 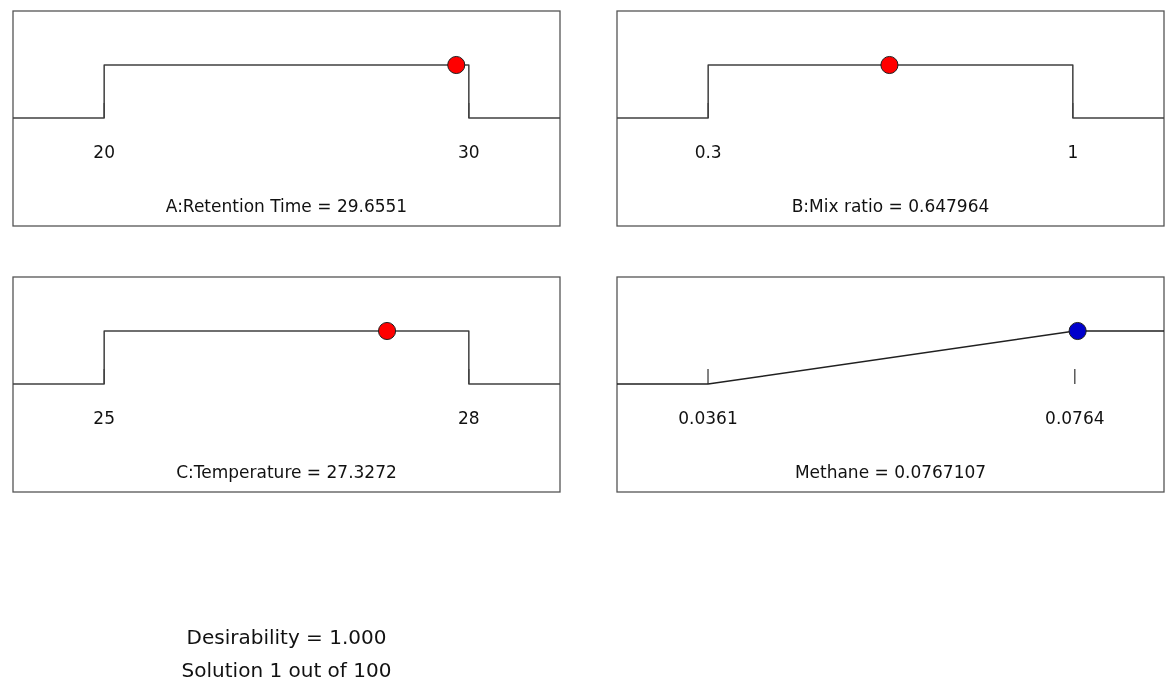 What do you see at coordinates (286, 472) in the screenshot?
I see `x-axis-title: C:Temperature = 27.3272` at bounding box center [286, 472].